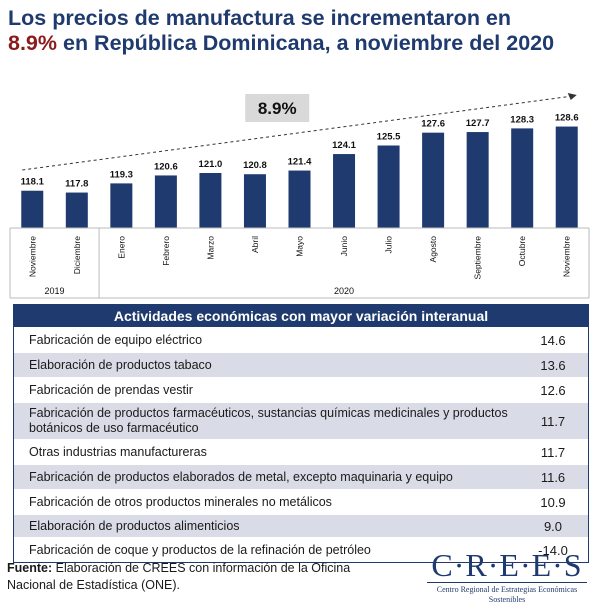  Describe the element at coordinates (166, 166) in the screenshot. I see `data-label: 120.6` at that location.